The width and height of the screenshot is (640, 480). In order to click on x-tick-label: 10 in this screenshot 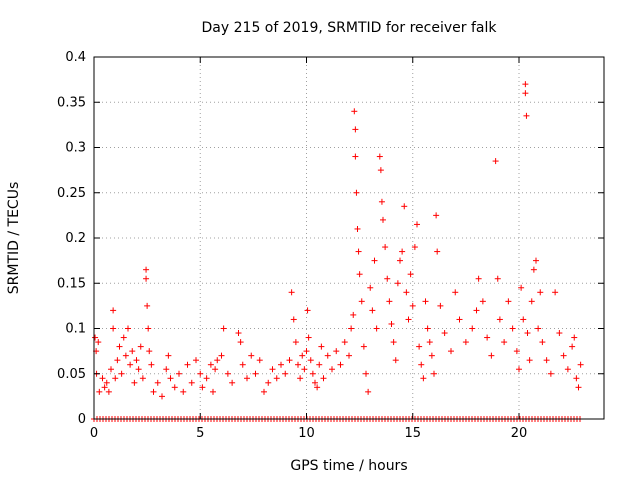, I will do `click(306, 433)`.